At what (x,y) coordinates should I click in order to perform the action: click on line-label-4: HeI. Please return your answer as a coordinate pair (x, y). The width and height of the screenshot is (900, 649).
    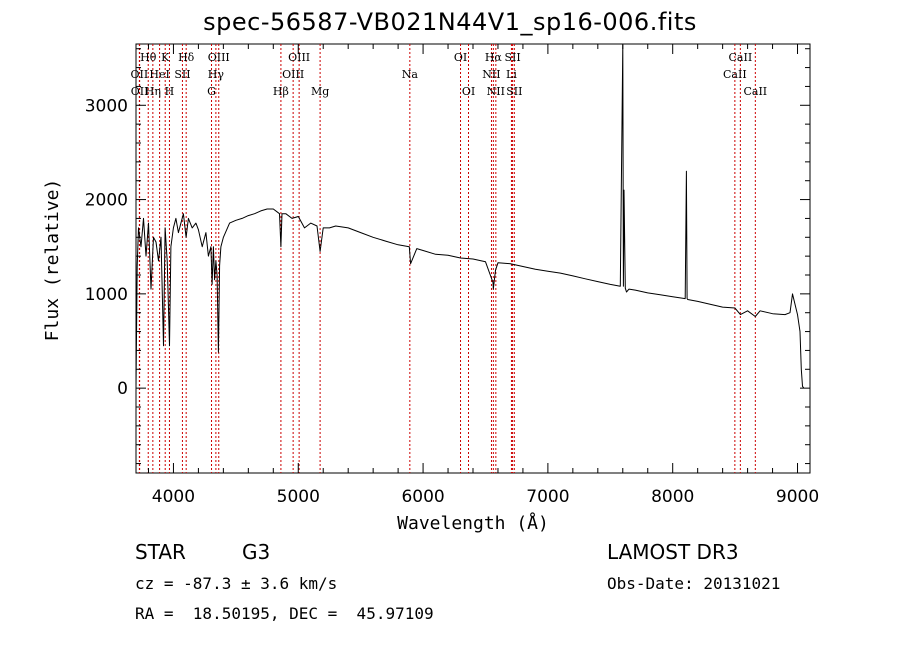
    Looking at the image, I should click on (159, 74).